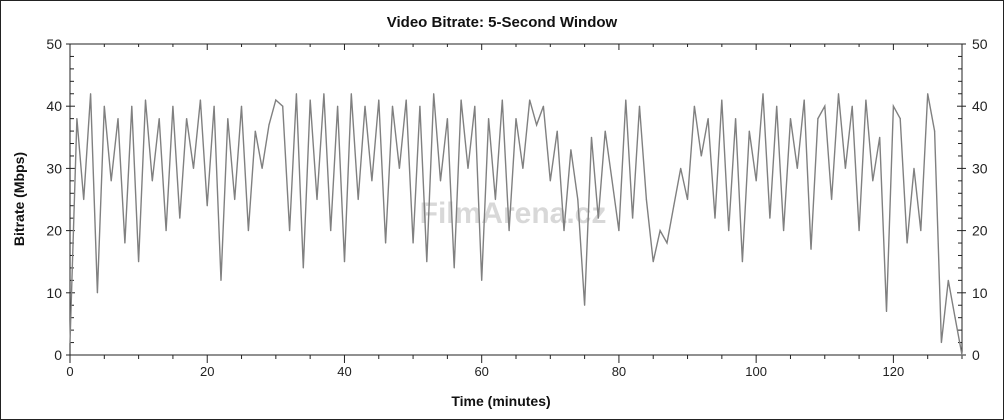 This screenshot has height=420, width=1004. Describe the element at coordinates (54, 231) in the screenshot. I see `y-tick-label-left: 20` at that location.